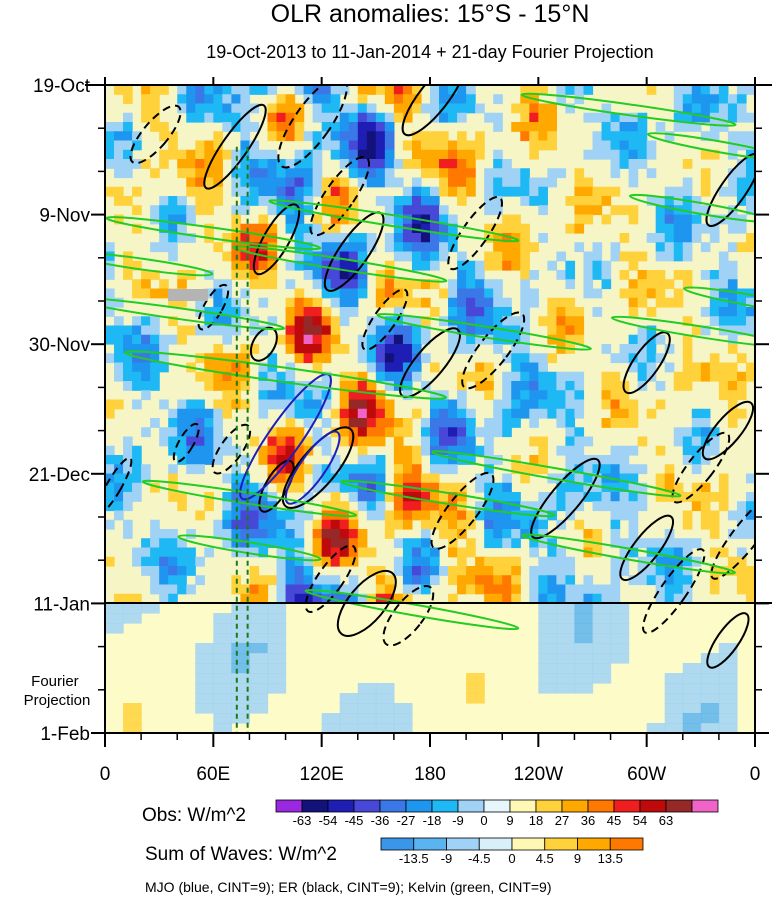 The image size is (772, 899). What do you see at coordinates (463, 844) in the screenshot?
I see `waves-colorbar-swatch` at bounding box center [463, 844].